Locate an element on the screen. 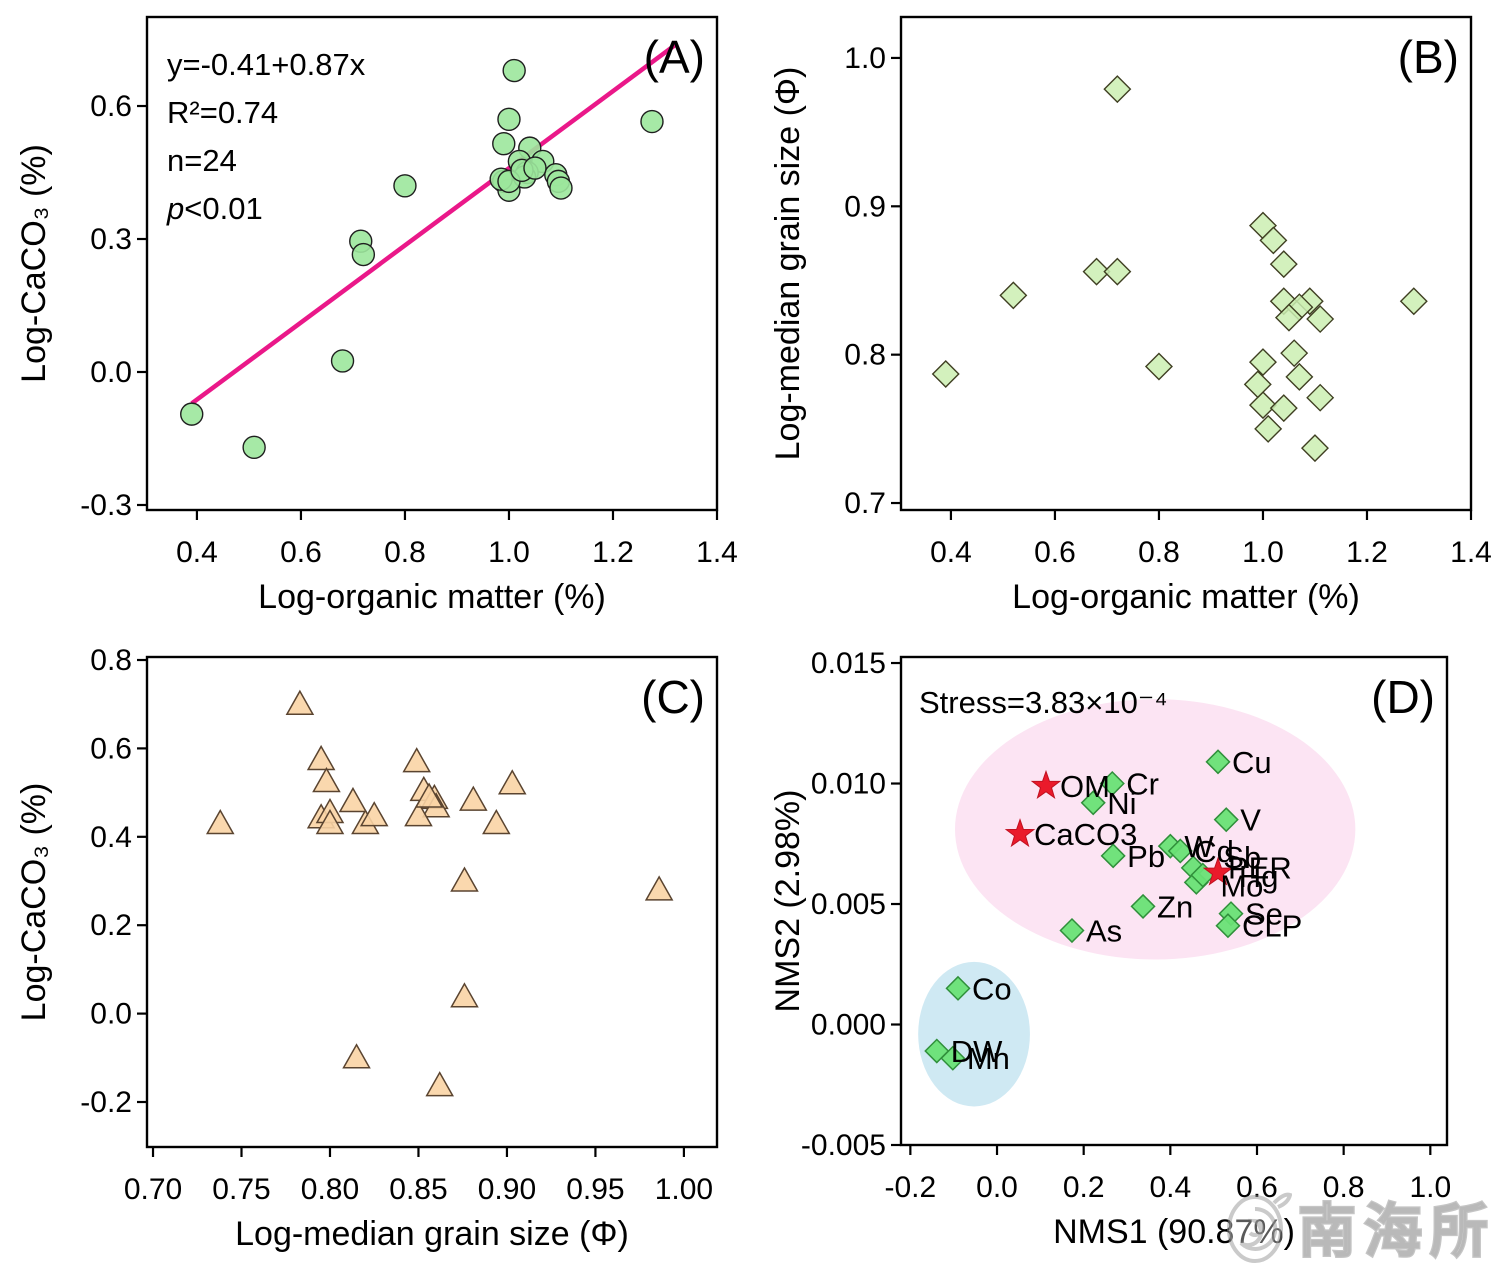 Image resolution: width=1500 pixels, height=1276 pixels. stats-annotation-line: y=-0.41+0.87x is located at coordinates (266, 64).